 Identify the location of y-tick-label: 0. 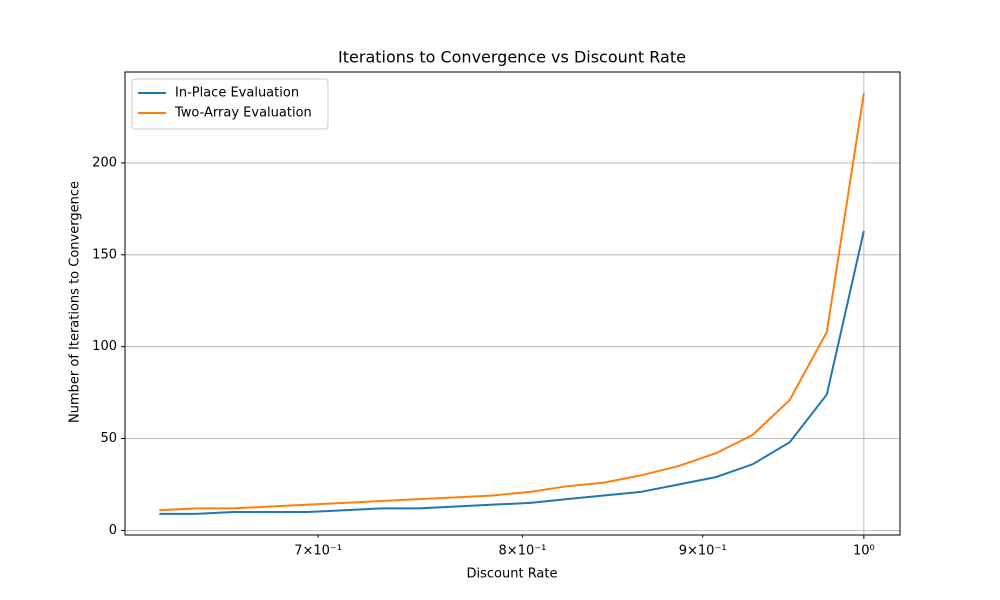
(113, 530).